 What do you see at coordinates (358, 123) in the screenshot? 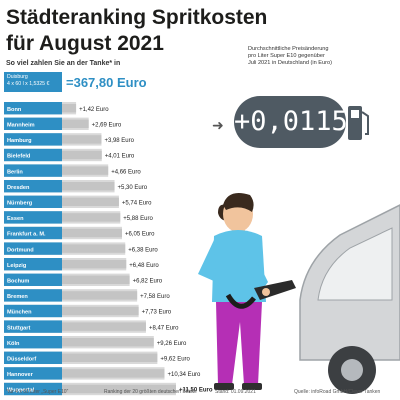
I see `fuel-pump-icon` at bounding box center [358, 123].